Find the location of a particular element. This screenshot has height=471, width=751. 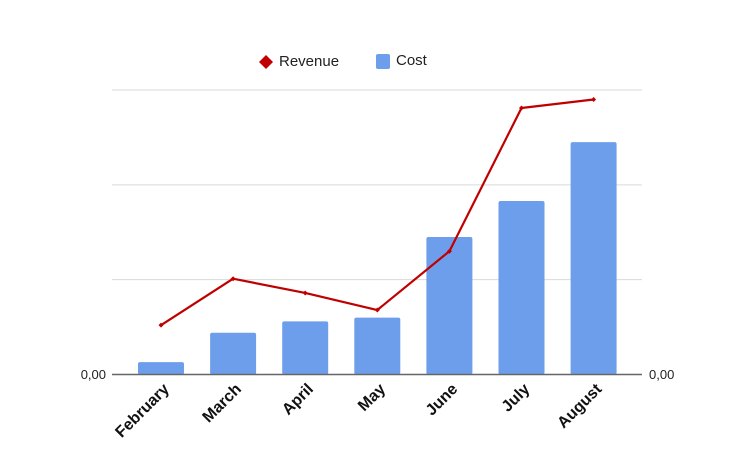

diamond-icon is located at coordinates (266, 62).